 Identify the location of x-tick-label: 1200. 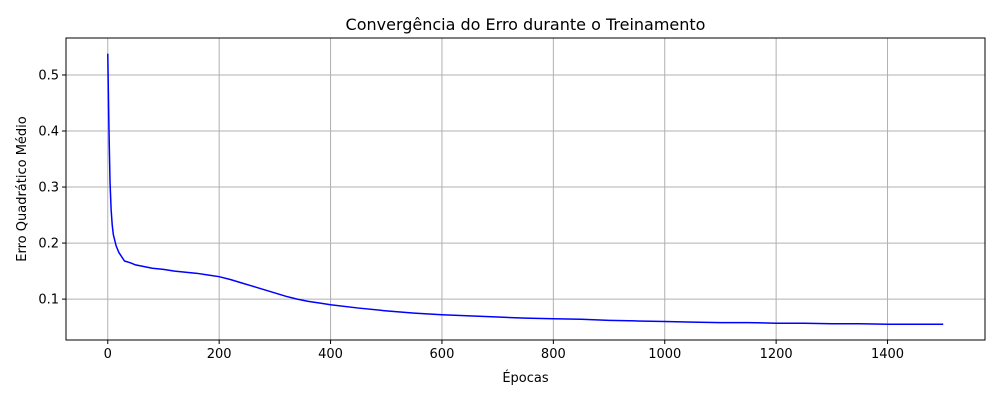
(776, 354).